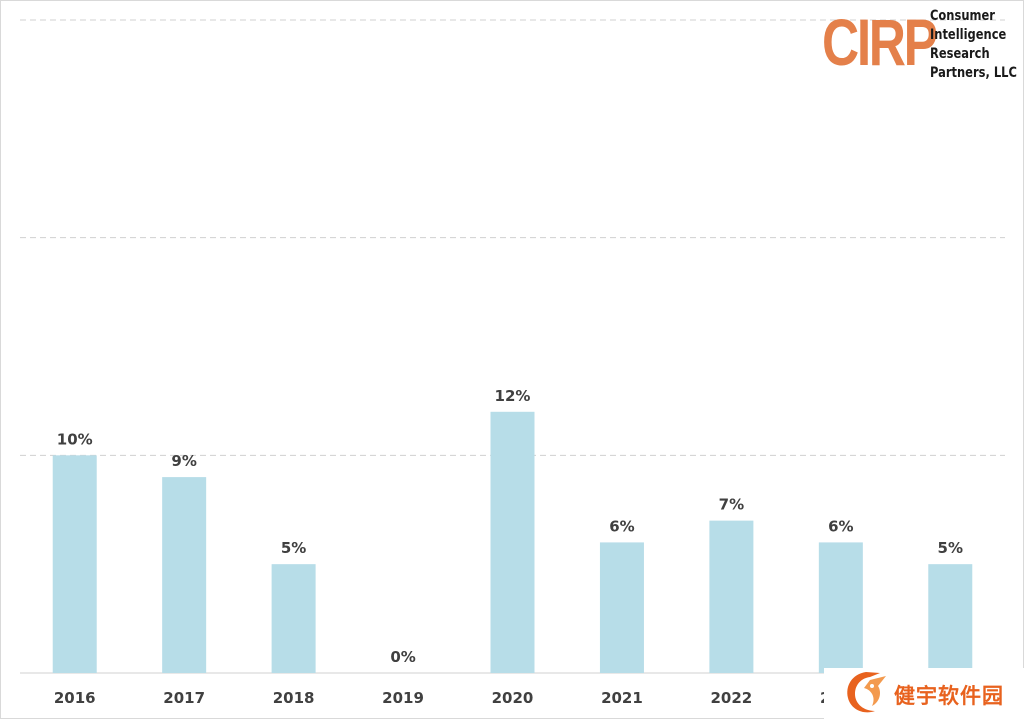  Describe the element at coordinates (968, 35) in the screenshot. I see `logo-line: Intelligence` at that location.